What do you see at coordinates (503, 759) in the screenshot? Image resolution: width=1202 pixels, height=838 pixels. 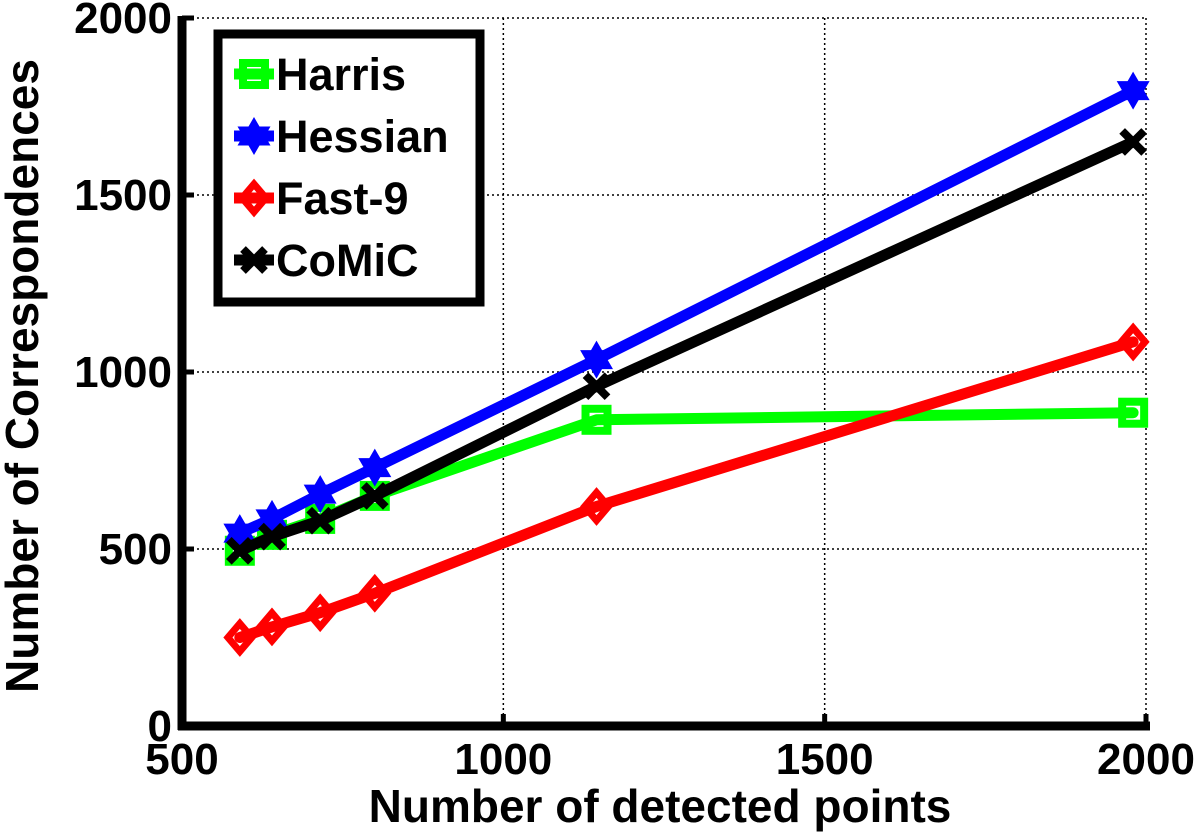 I see `x-tick-label: 1000` at bounding box center [503, 759].